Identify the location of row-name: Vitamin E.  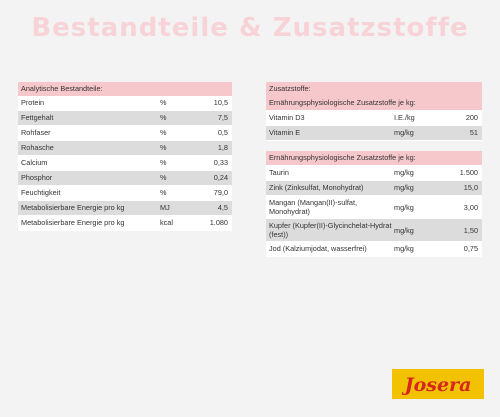
(285, 132).